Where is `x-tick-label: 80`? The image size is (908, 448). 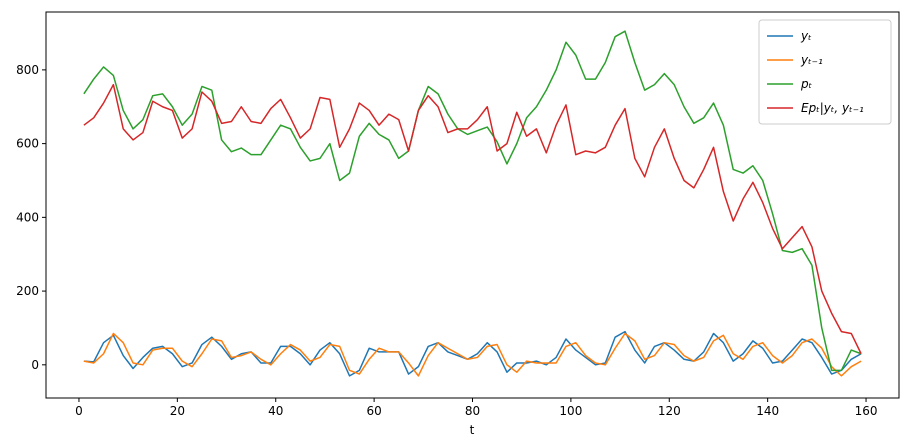 x-tick-label: 80 is located at coordinates (472, 411).